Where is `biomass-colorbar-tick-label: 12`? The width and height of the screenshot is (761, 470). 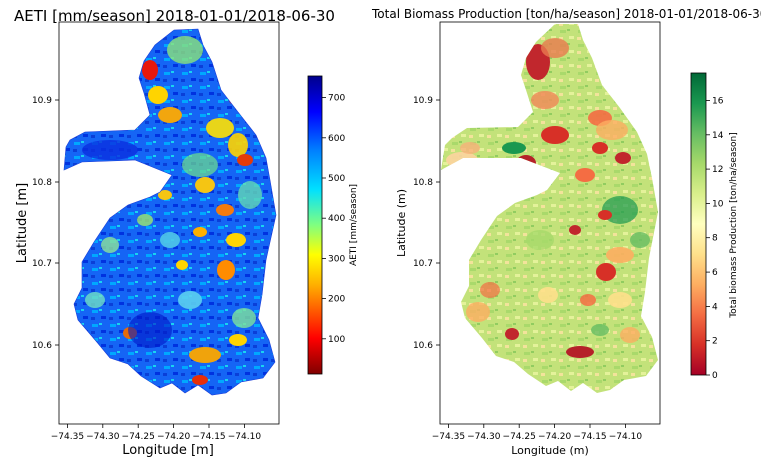 biomass-colorbar-tick-label: 12 is located at coordinates (717, 170).